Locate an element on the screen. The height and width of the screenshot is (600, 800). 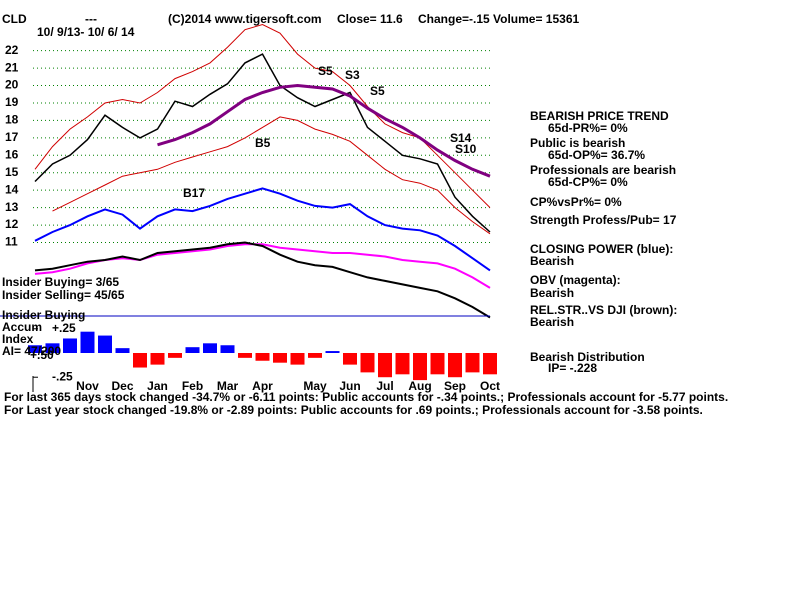
side-note: Strength Profess/Pub= 17 is located at coordinates (603, 220).